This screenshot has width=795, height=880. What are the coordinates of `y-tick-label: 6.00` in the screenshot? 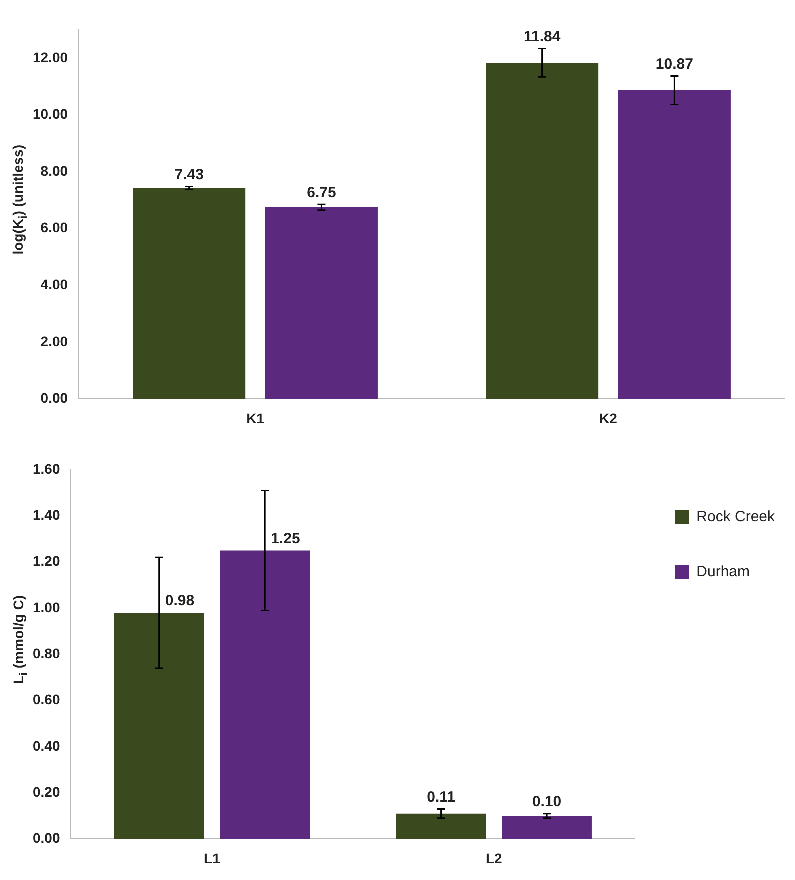 It's located at (54, 228).